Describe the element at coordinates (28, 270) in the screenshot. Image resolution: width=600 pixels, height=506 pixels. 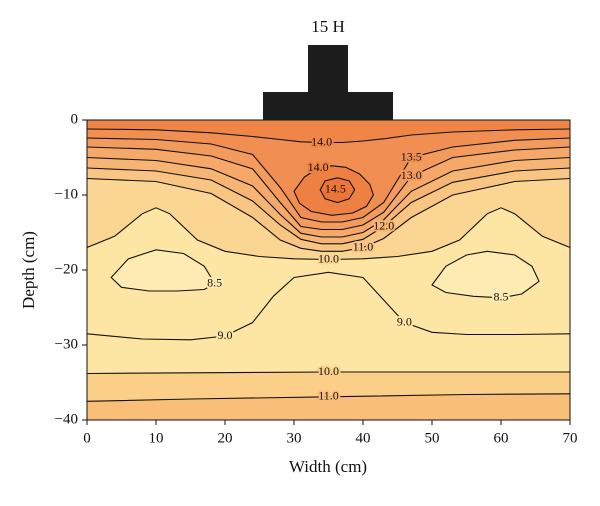
I see `y-axis-label: Depth (cm)` at that location.